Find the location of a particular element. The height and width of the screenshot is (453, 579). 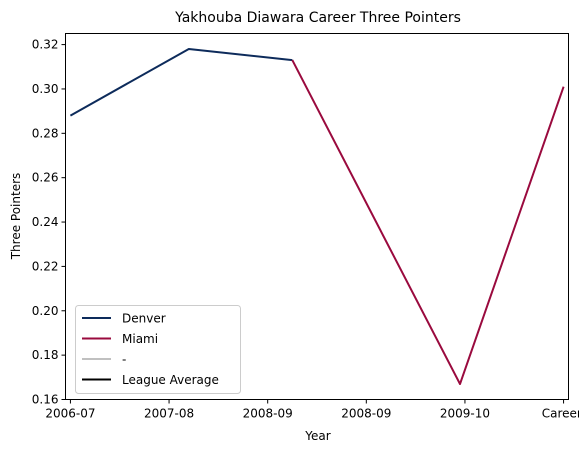

legend: Denver Miami - League Average is located at coordinates (158, 349).